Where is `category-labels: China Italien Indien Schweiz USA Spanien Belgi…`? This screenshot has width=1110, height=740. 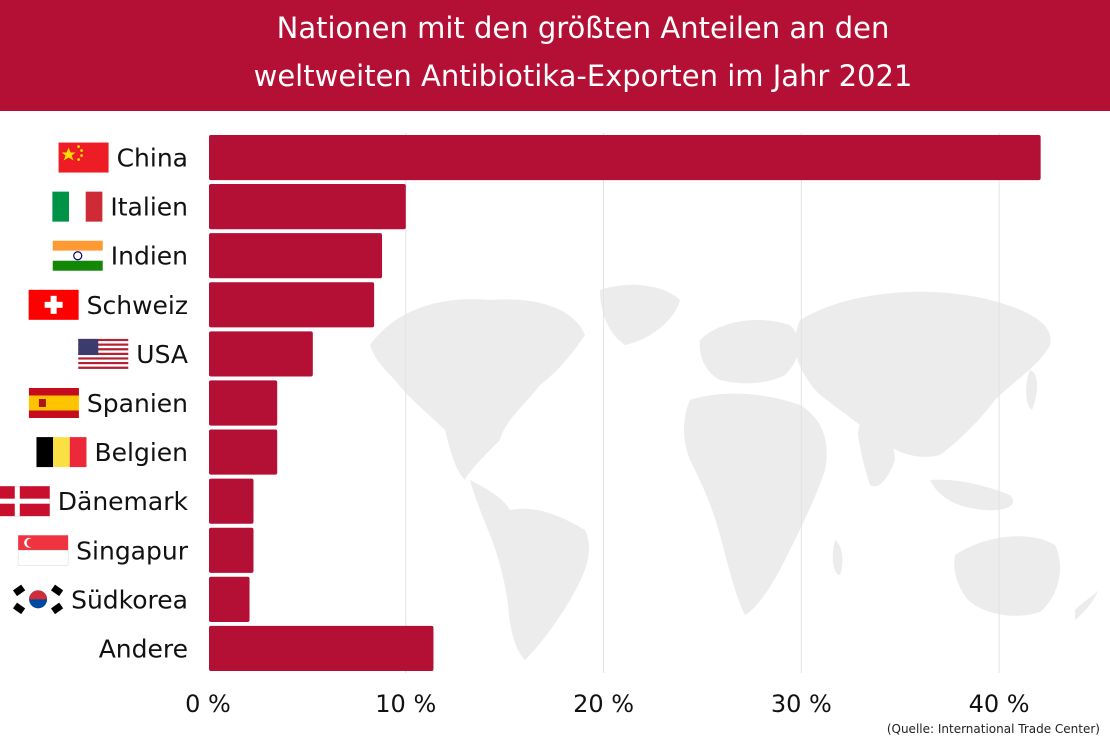 category-labels: China Italien Indien Schweiz USA Spanien Belgi… is located at coordinates (123, 404).